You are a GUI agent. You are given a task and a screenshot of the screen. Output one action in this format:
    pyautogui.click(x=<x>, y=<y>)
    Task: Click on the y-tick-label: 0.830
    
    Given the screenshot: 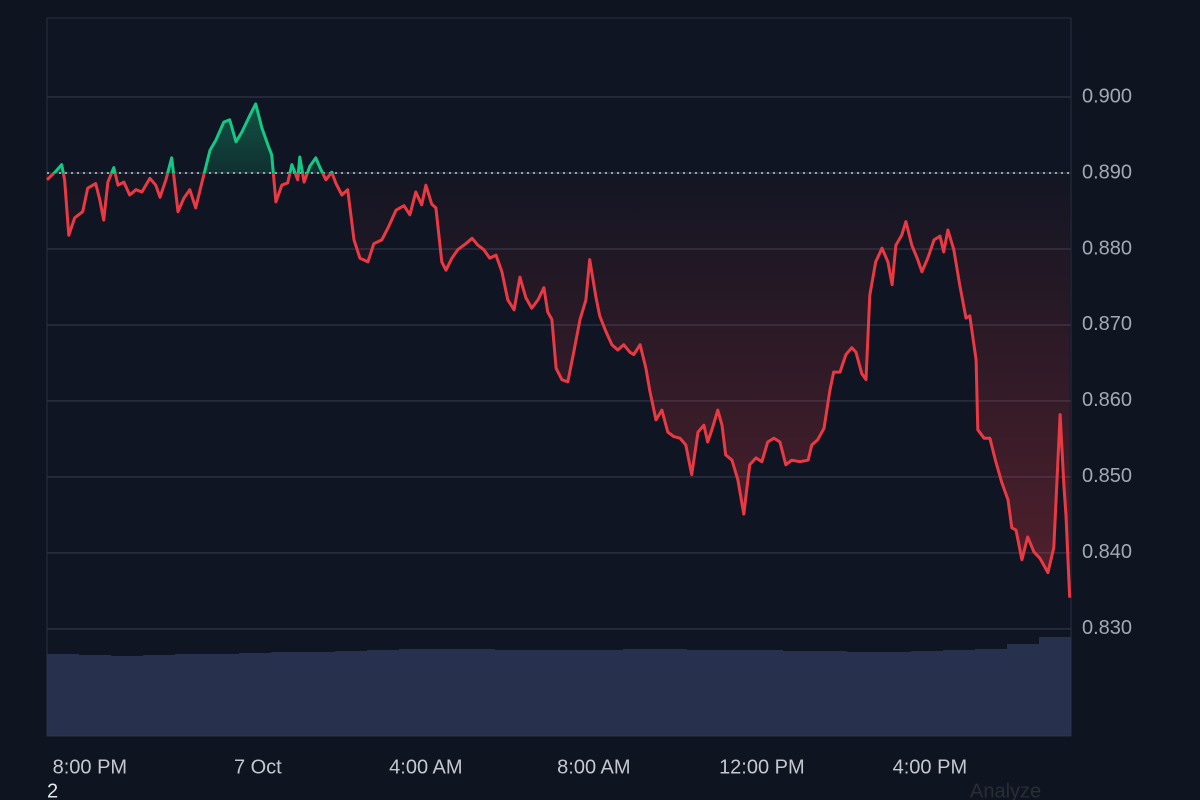 What is the action you would take?
    pyautogui.click(x=1107, y=628)
    